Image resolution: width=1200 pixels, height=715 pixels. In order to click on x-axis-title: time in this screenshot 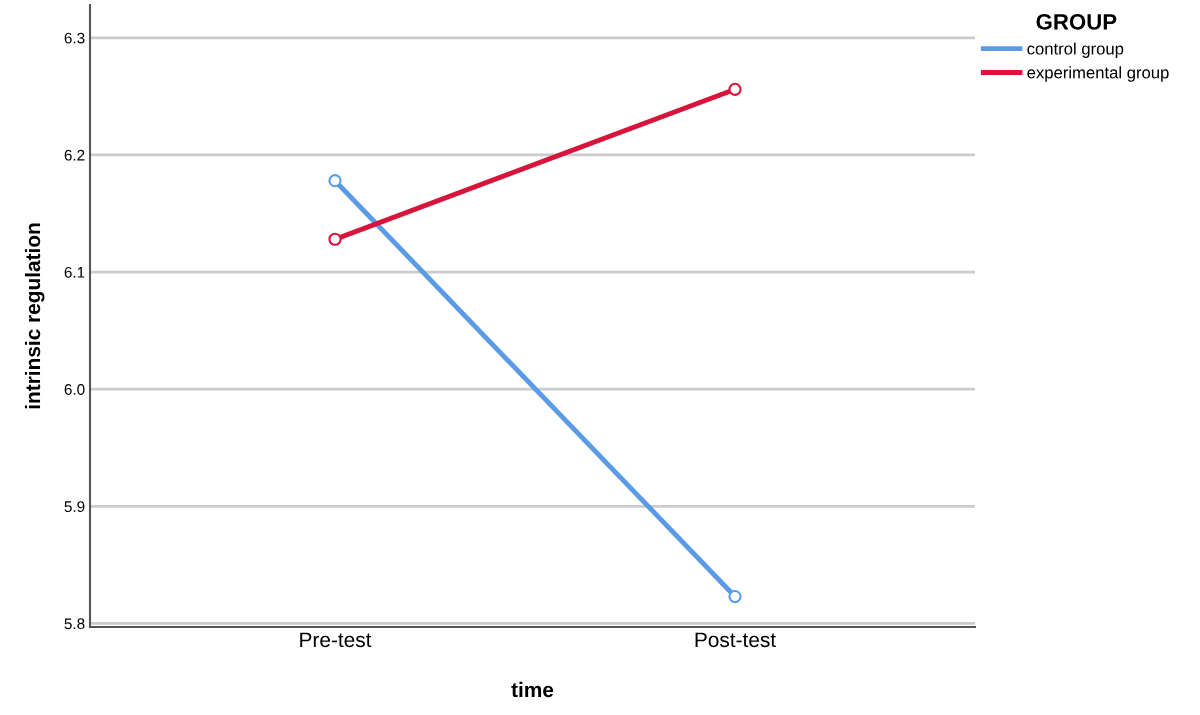, I will do `click(532, 689)`.